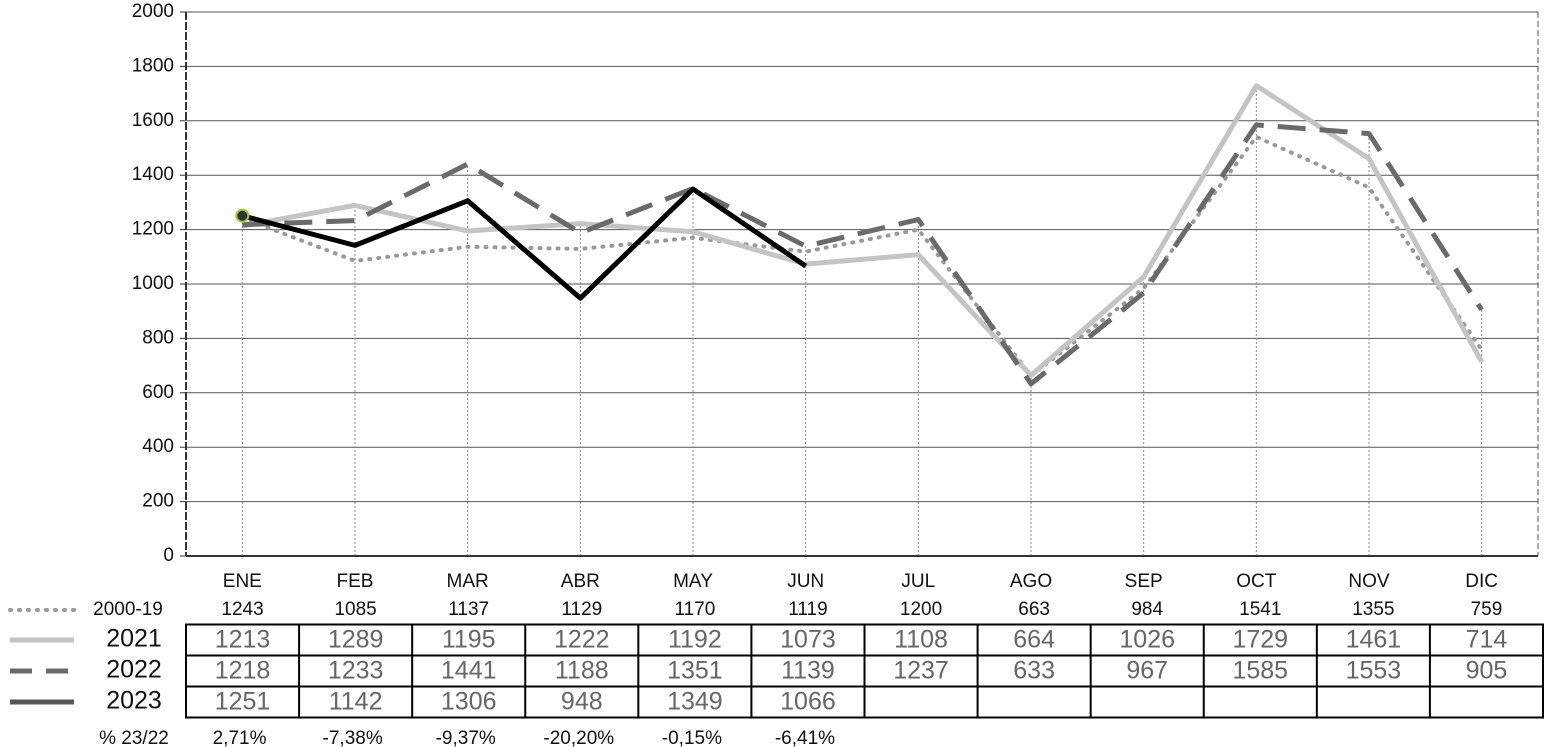 The image size is (1556, 747). I want to click on x-tick-label: FEB, so click(355, 581).